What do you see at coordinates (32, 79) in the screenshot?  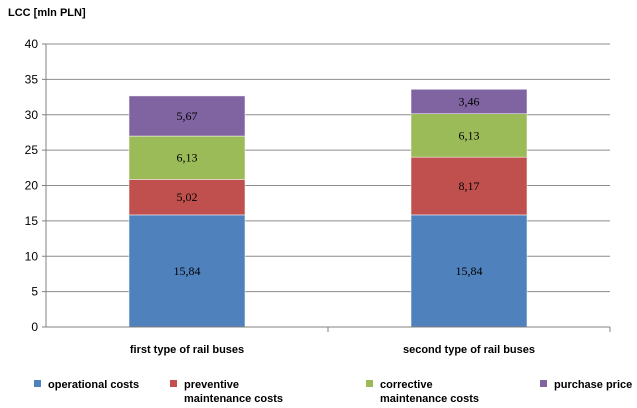 I see `y-tick-label: 35` at bounding box center [32, 79].